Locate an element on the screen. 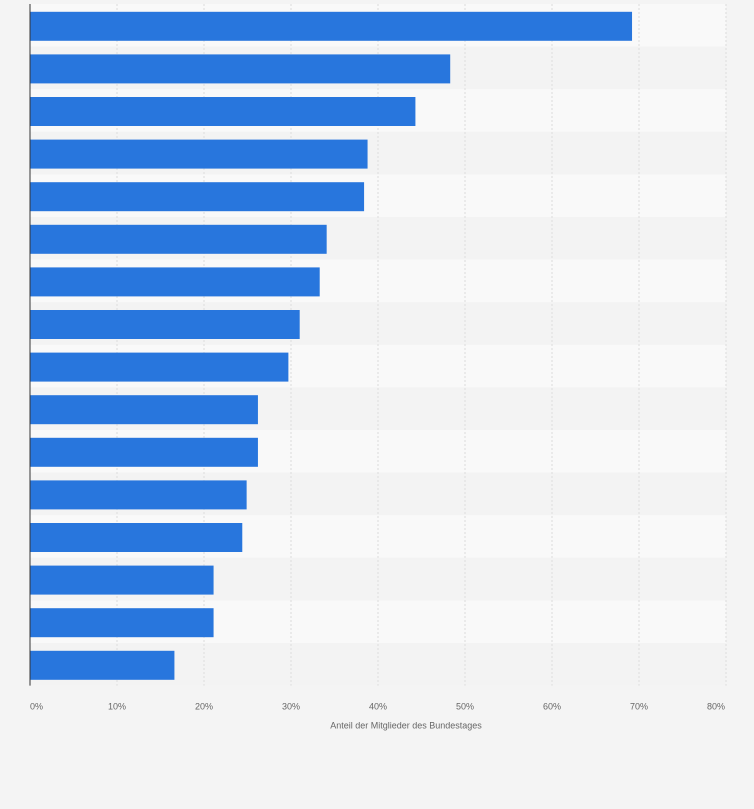 The width and height of the screenshot is (754, 809). x-tick-label: 50% is located at coordinates (465, 707).